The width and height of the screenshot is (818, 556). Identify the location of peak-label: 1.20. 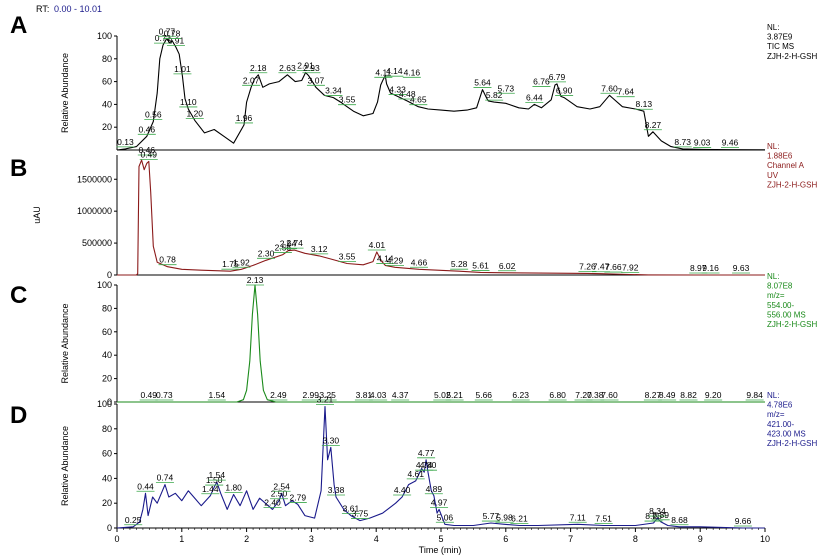
(194, 113).